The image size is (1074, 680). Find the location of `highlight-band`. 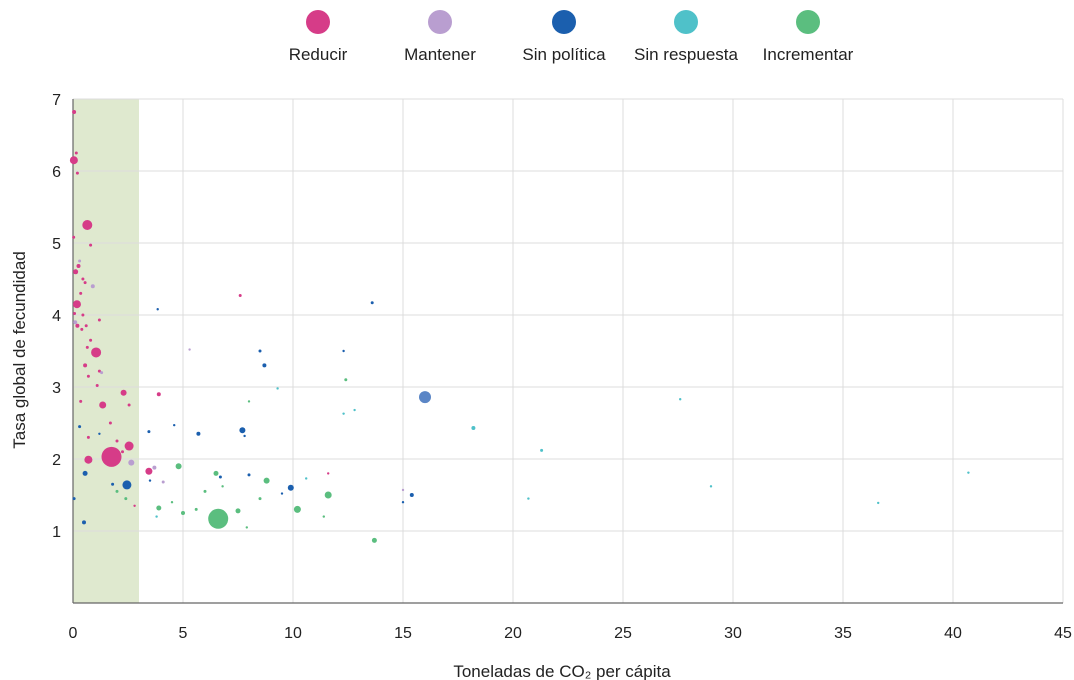

highlight-band is located at coordinates (106, 351).